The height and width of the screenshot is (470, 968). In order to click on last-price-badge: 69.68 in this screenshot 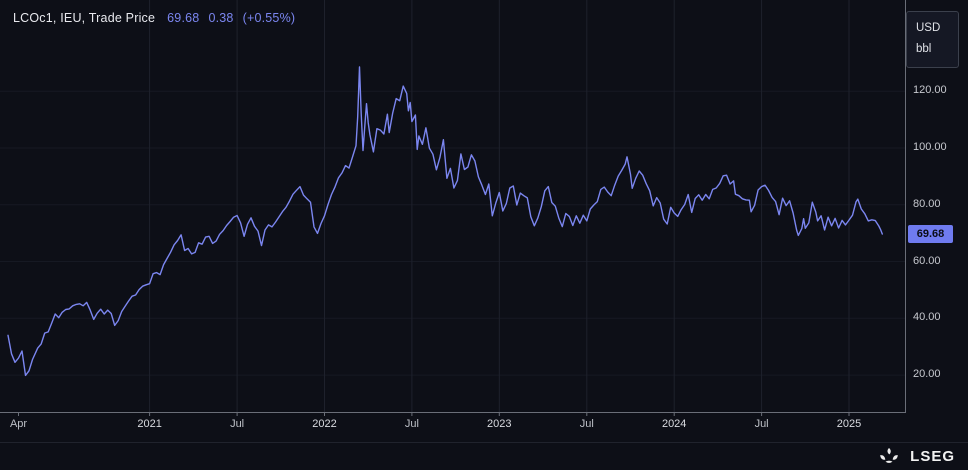, I will do `click(930, 234)`.